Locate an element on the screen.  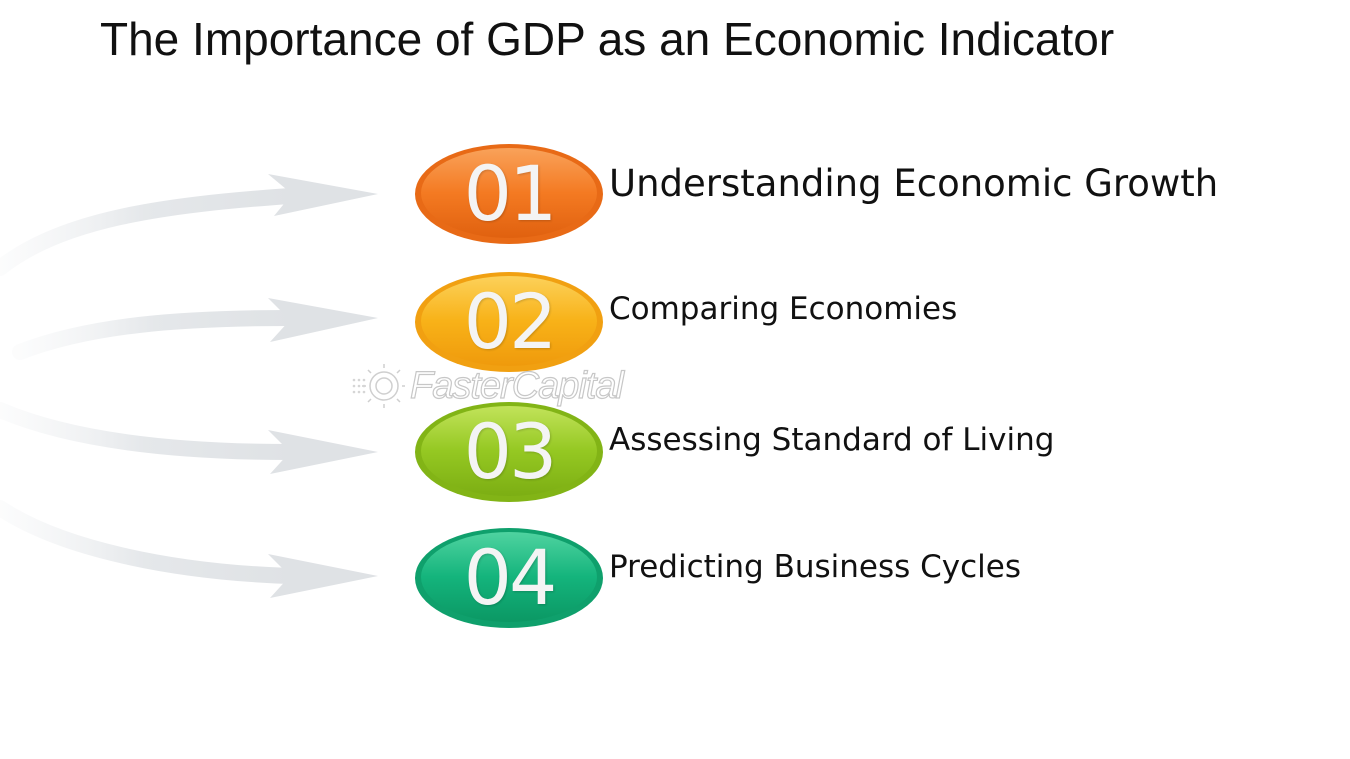
badge-number: 03 is located at coordinates (510, 451).